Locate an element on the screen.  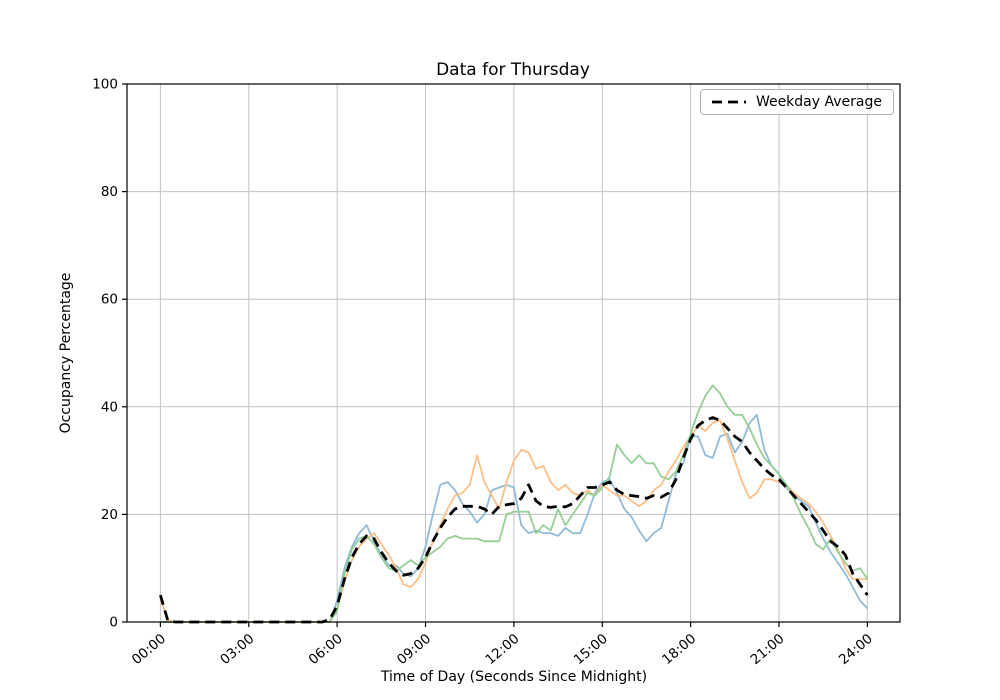
x-tick-label: 09:00 is located at coordinates (414, 649).